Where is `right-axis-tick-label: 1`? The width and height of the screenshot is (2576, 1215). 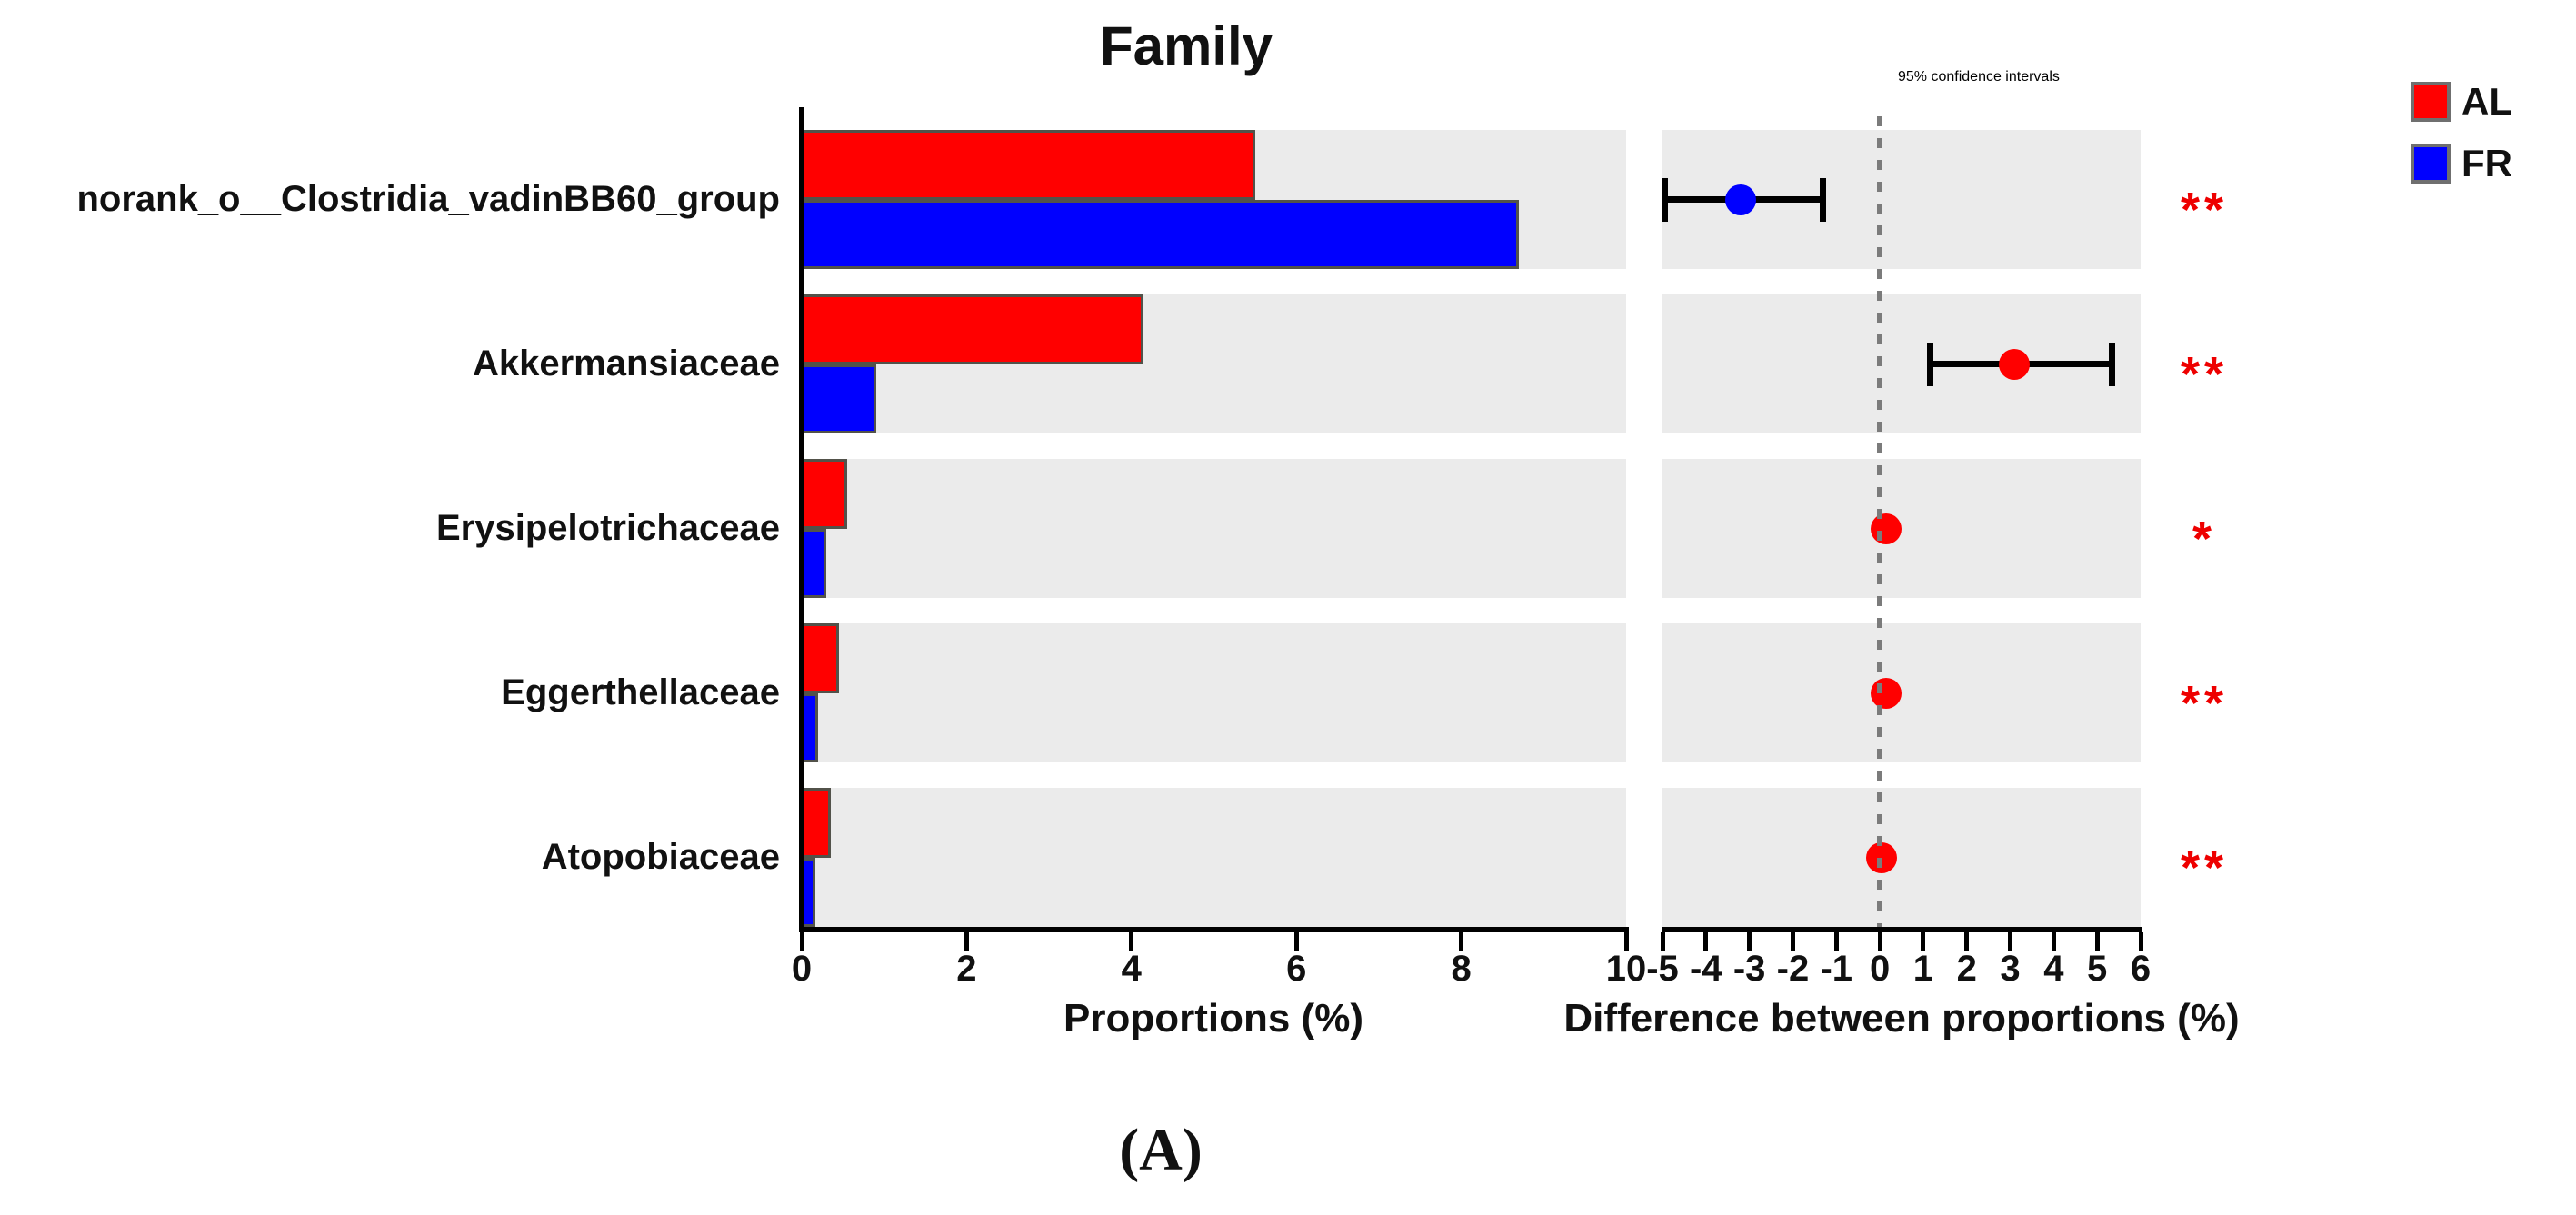
right-axis-tick-label: 1 is located at coordinates (1923, 969).